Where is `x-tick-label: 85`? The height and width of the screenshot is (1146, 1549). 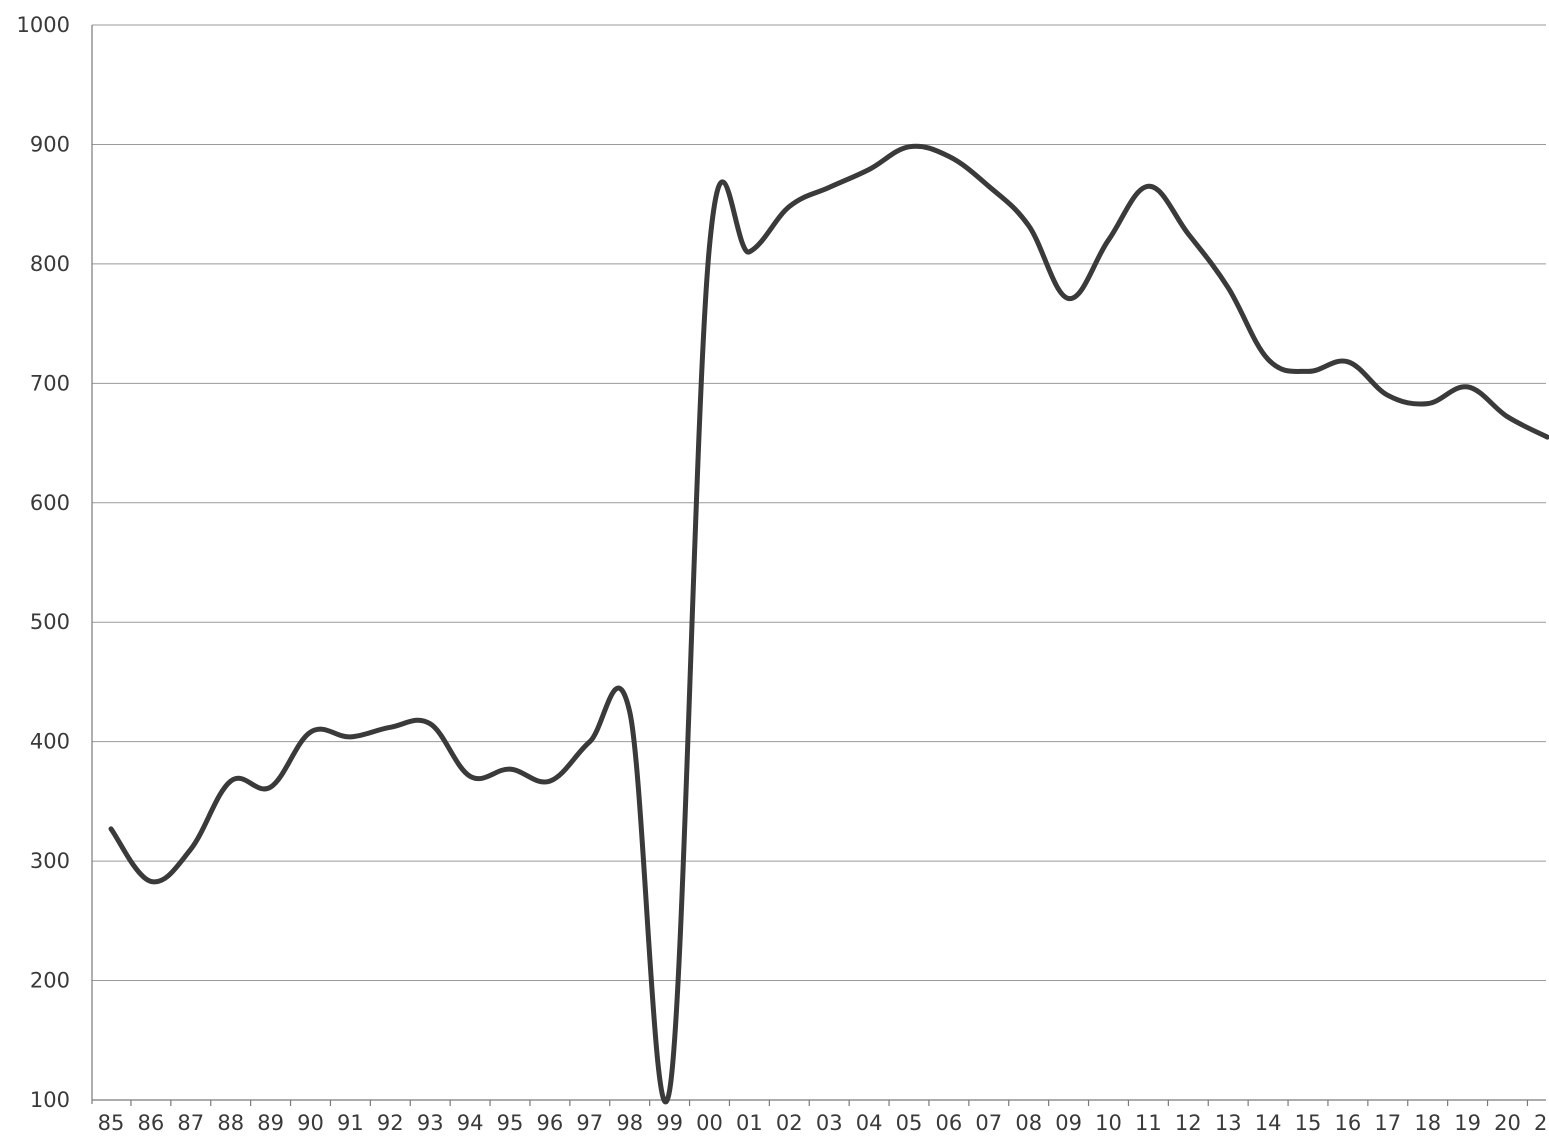 x-tick-label: 85 is located at coordinates (111, 1123).